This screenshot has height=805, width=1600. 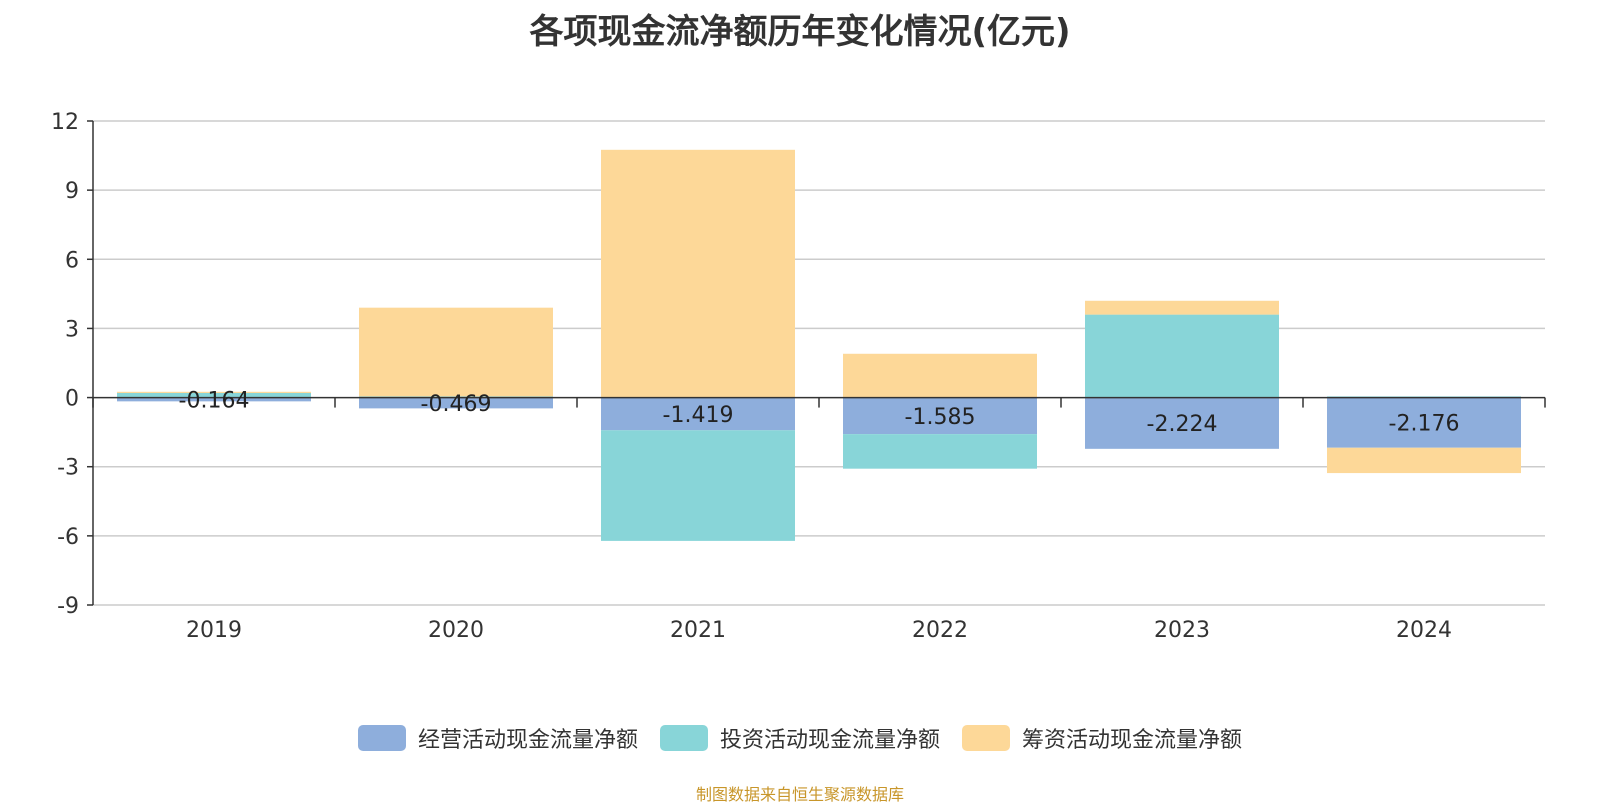 I want to click on y-tick-label: 3, so click(x=72, y=329).